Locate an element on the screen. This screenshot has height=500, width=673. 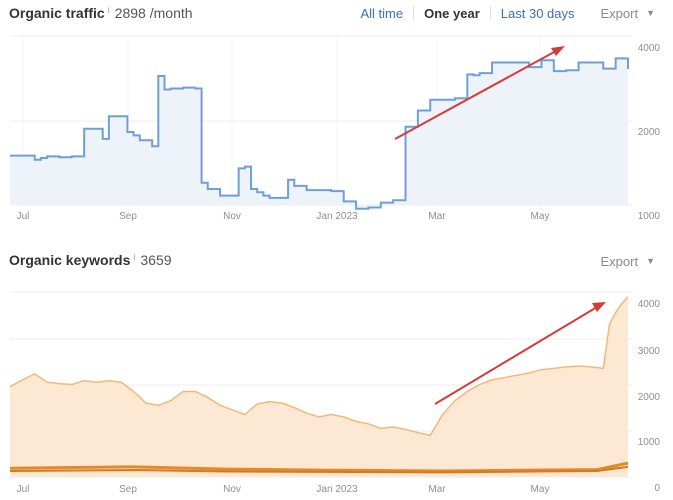
keywords-top-positions-line is located at coordinates (319, 467).